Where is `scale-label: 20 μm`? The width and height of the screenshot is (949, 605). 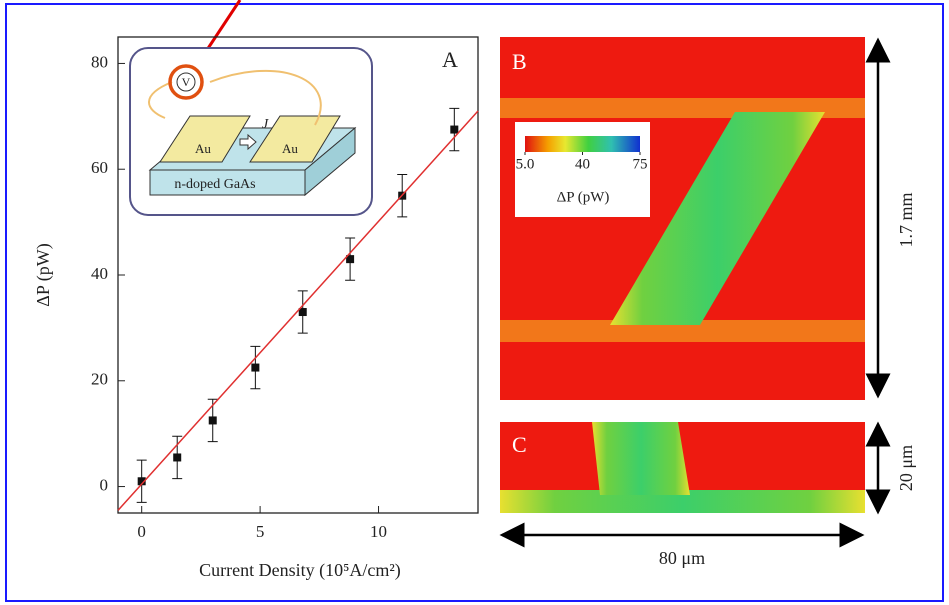
scale-label: 20 μm is located at coordinates (906, 468).